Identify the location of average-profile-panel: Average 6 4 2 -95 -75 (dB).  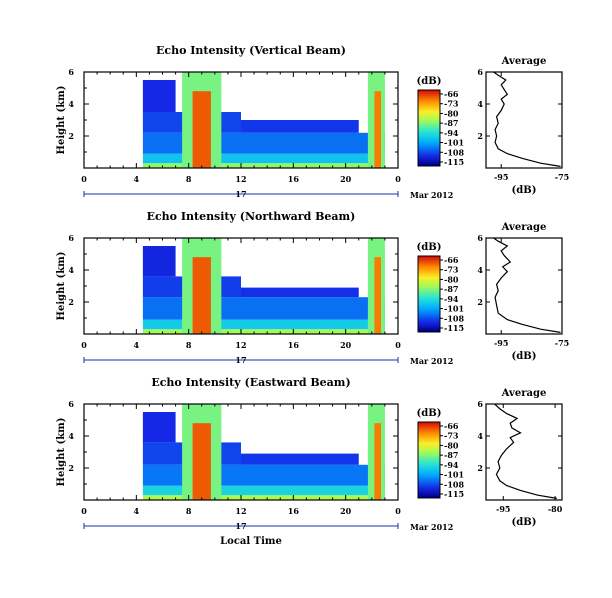
(523, 292).